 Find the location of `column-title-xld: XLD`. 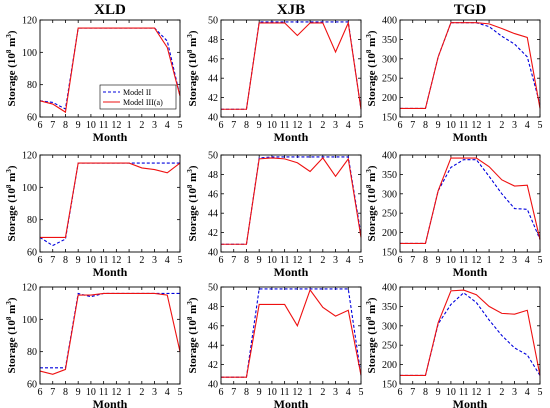

column-title-xld: XLD is located at coordinates (110, 10).